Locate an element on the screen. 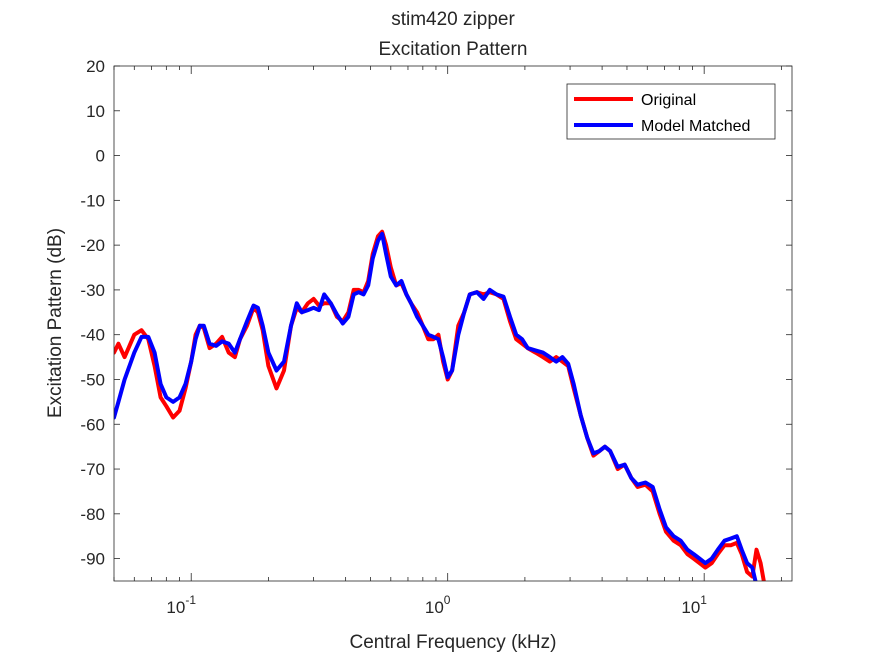 Image resolution: width=875 pixels, height=661 pixels. chart-title: stim420 zipper is located at coordinates (453, 19).